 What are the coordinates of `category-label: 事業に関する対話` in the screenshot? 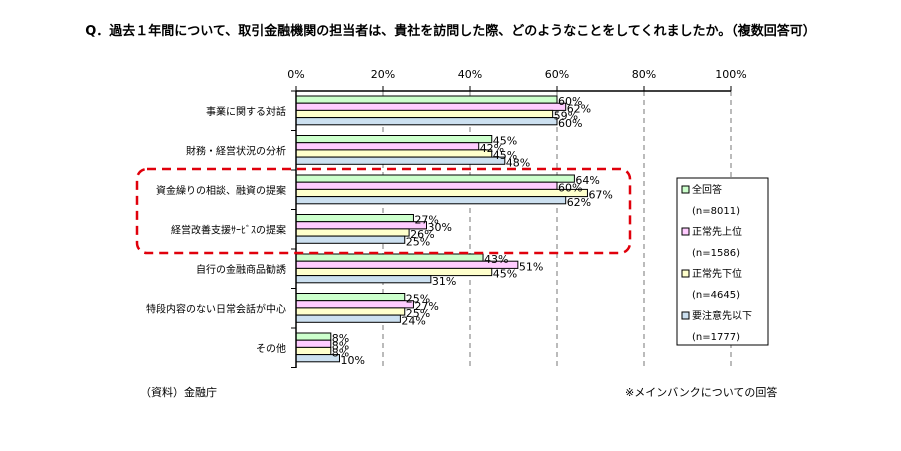 It's located at (246, 111).